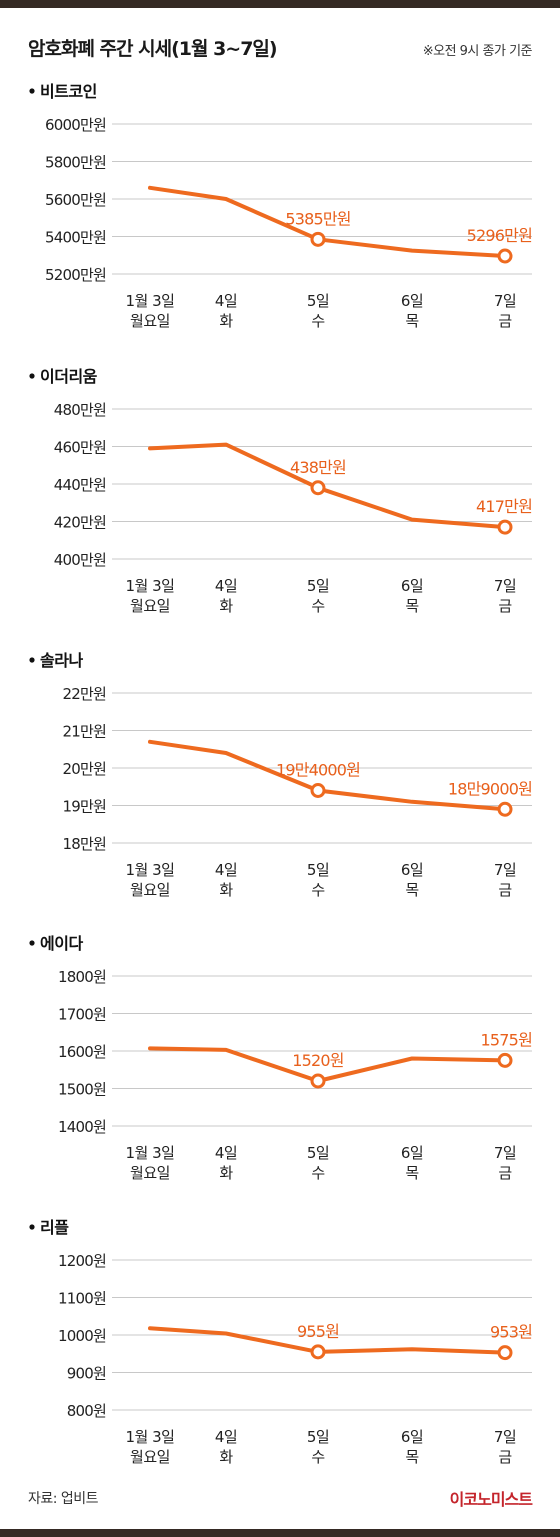 The height and width of the screenshot is (1537, 560). What do you see at coordinates (75, 238) in the screenshot?
I see `y-tick-label: 5400만원` at bounding box center [75, 238].